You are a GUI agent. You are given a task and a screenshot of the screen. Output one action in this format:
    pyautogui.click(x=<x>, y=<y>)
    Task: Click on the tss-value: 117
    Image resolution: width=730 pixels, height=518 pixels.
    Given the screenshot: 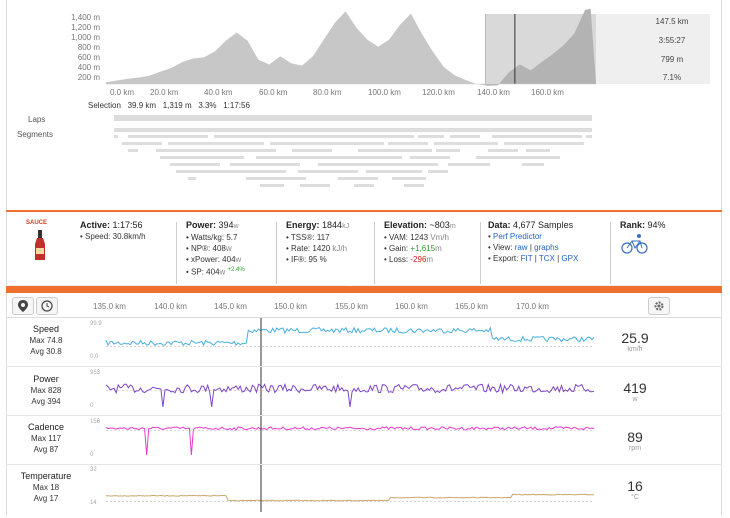 What is the action you would take?
    pyautogui.click(x=323, y=237)
    